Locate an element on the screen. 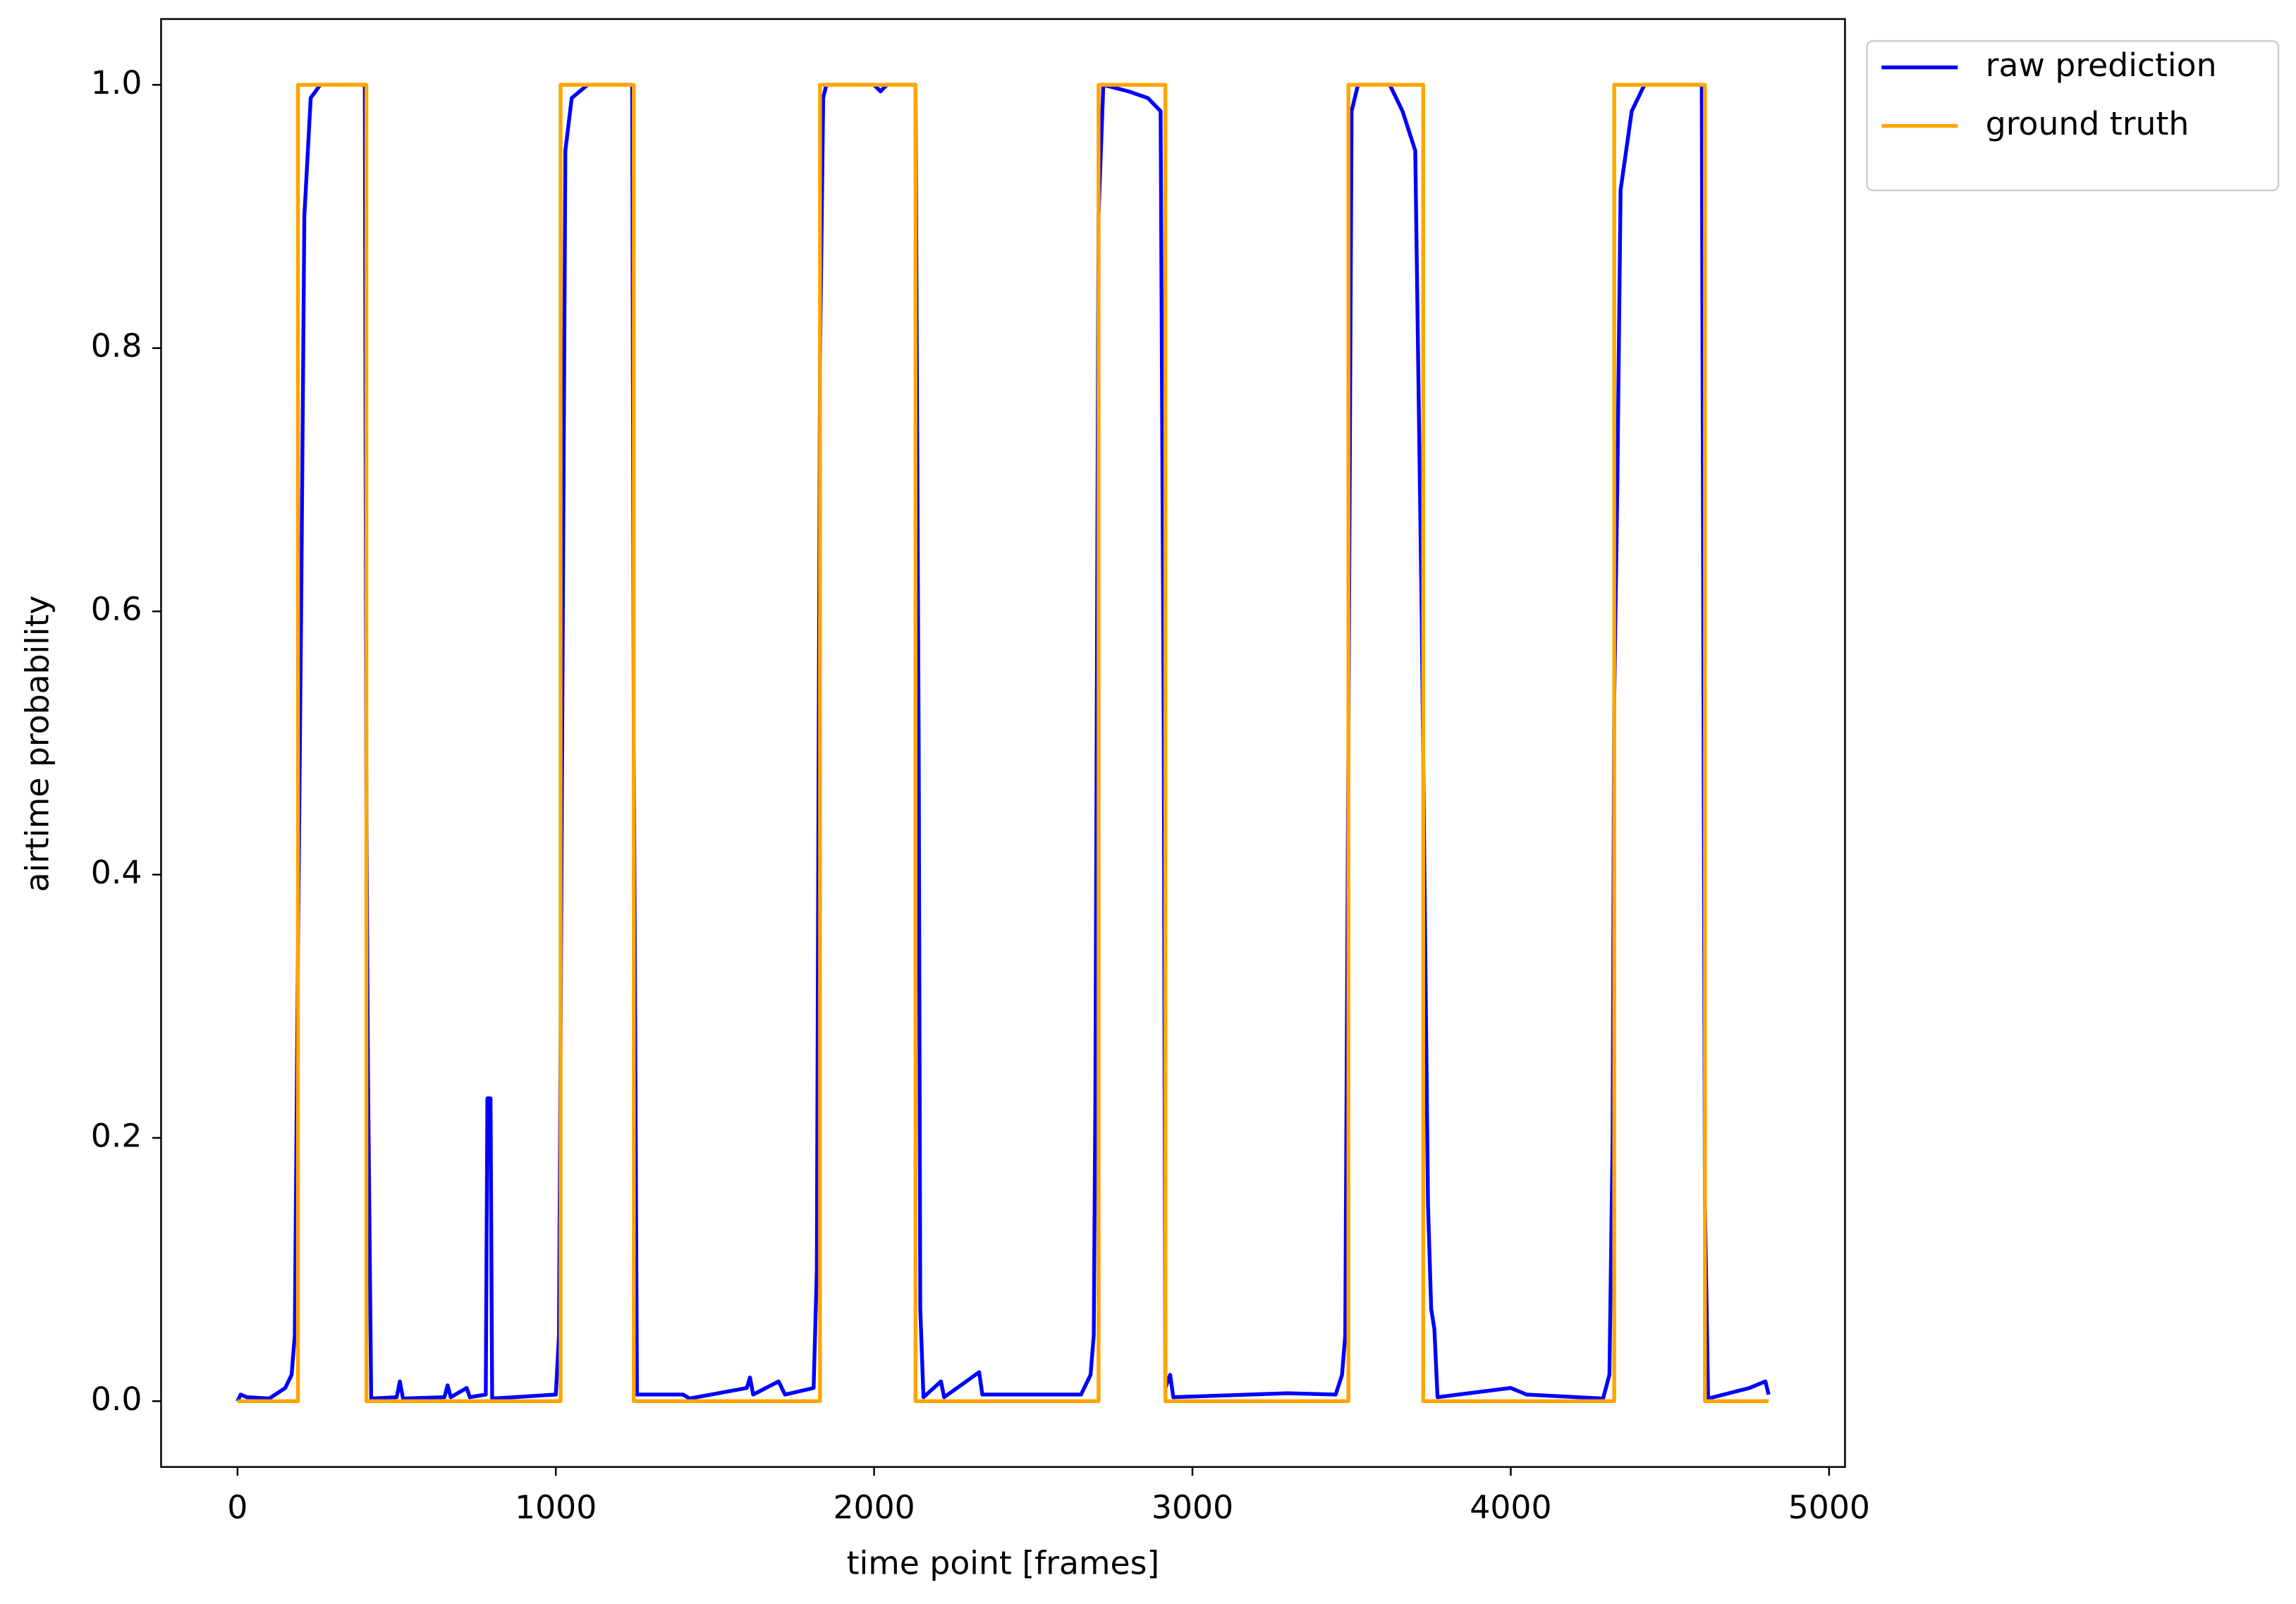 This screenshot has width=2296, height=1604. y-axis-label: airtime probability is located at coordinates (37, 743).